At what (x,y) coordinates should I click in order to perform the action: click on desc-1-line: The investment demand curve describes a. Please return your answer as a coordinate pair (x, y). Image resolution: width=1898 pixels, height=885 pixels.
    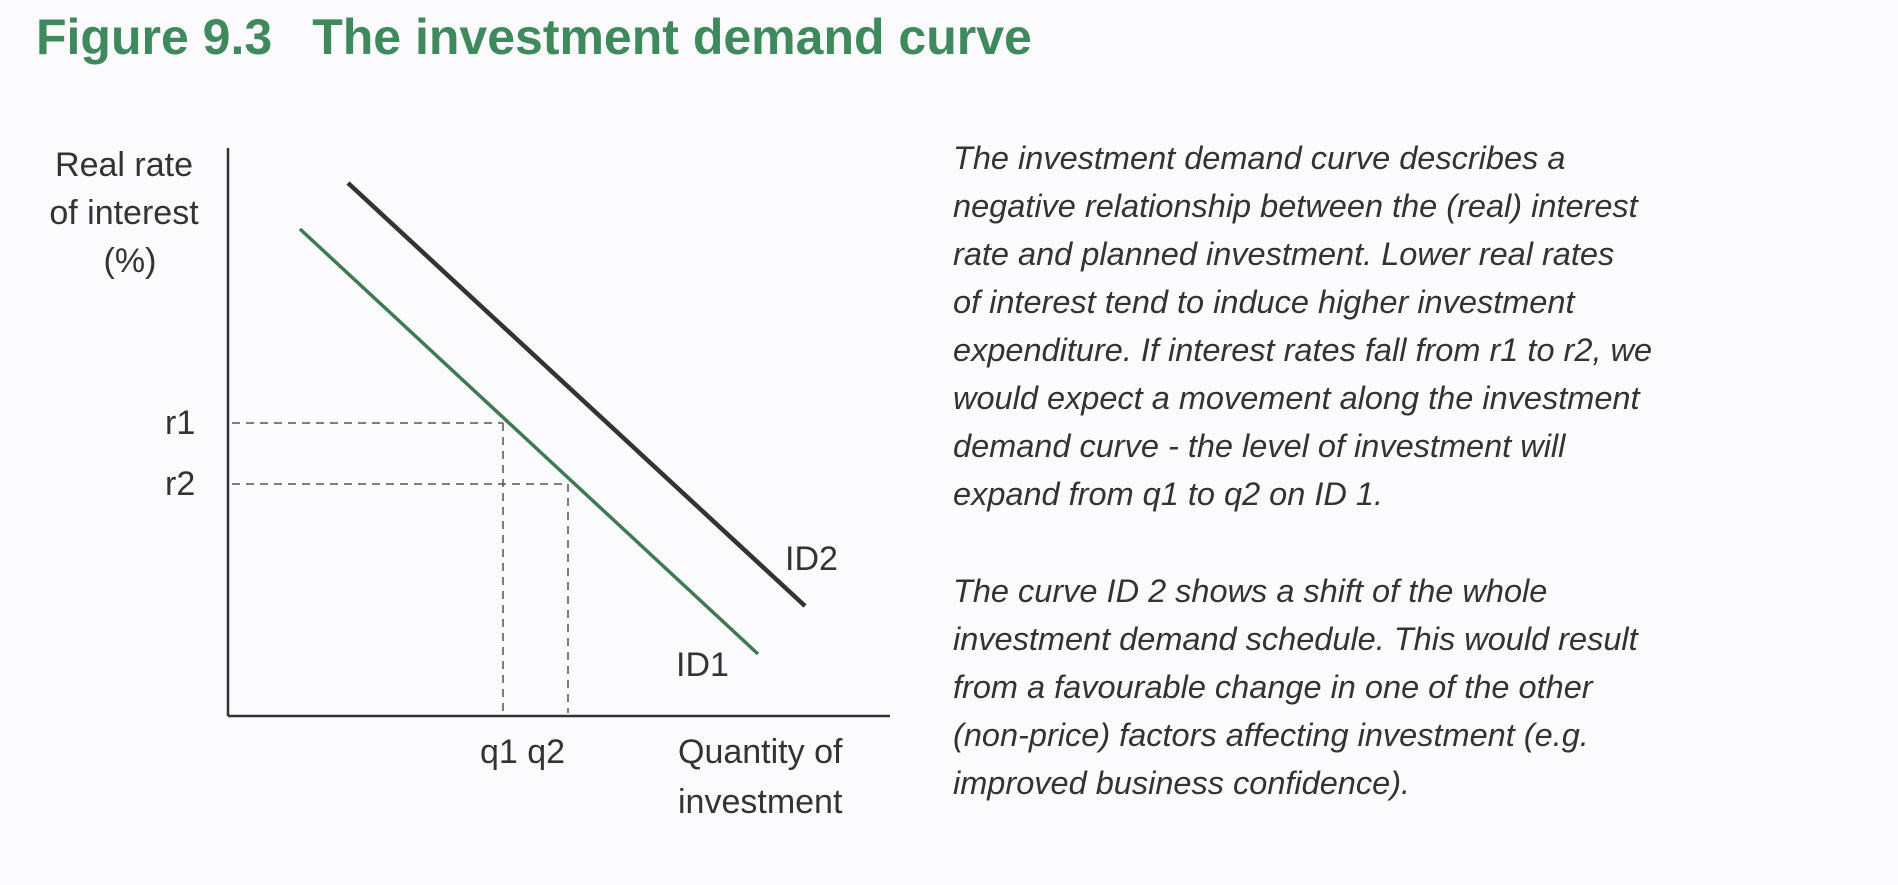
    Looking at the image, I should click on (1259, 158).